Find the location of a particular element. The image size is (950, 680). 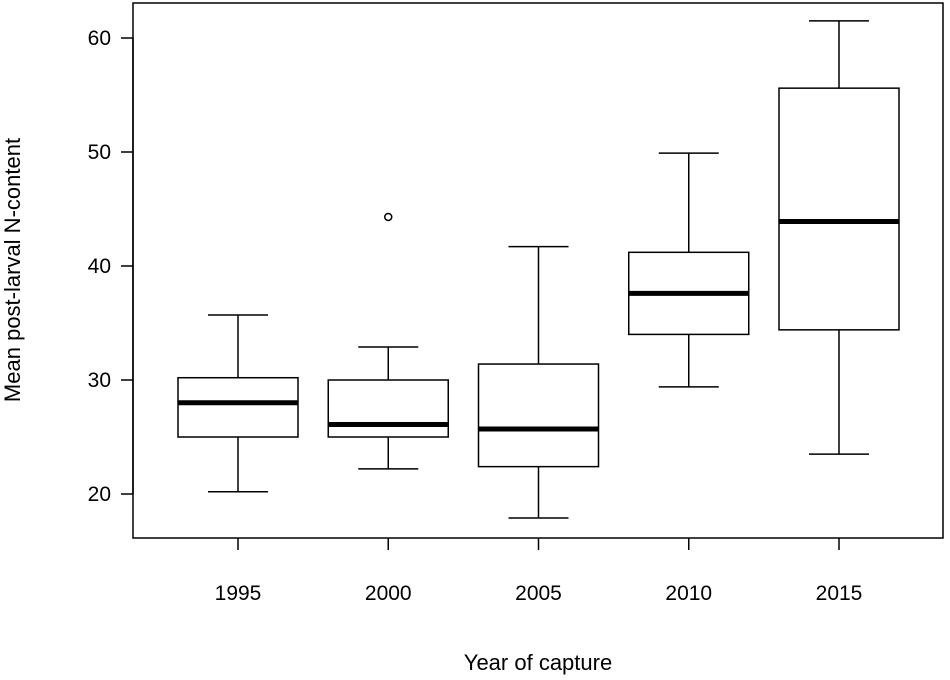

y-tick-label: 60 is located at coordinates (99, 38).